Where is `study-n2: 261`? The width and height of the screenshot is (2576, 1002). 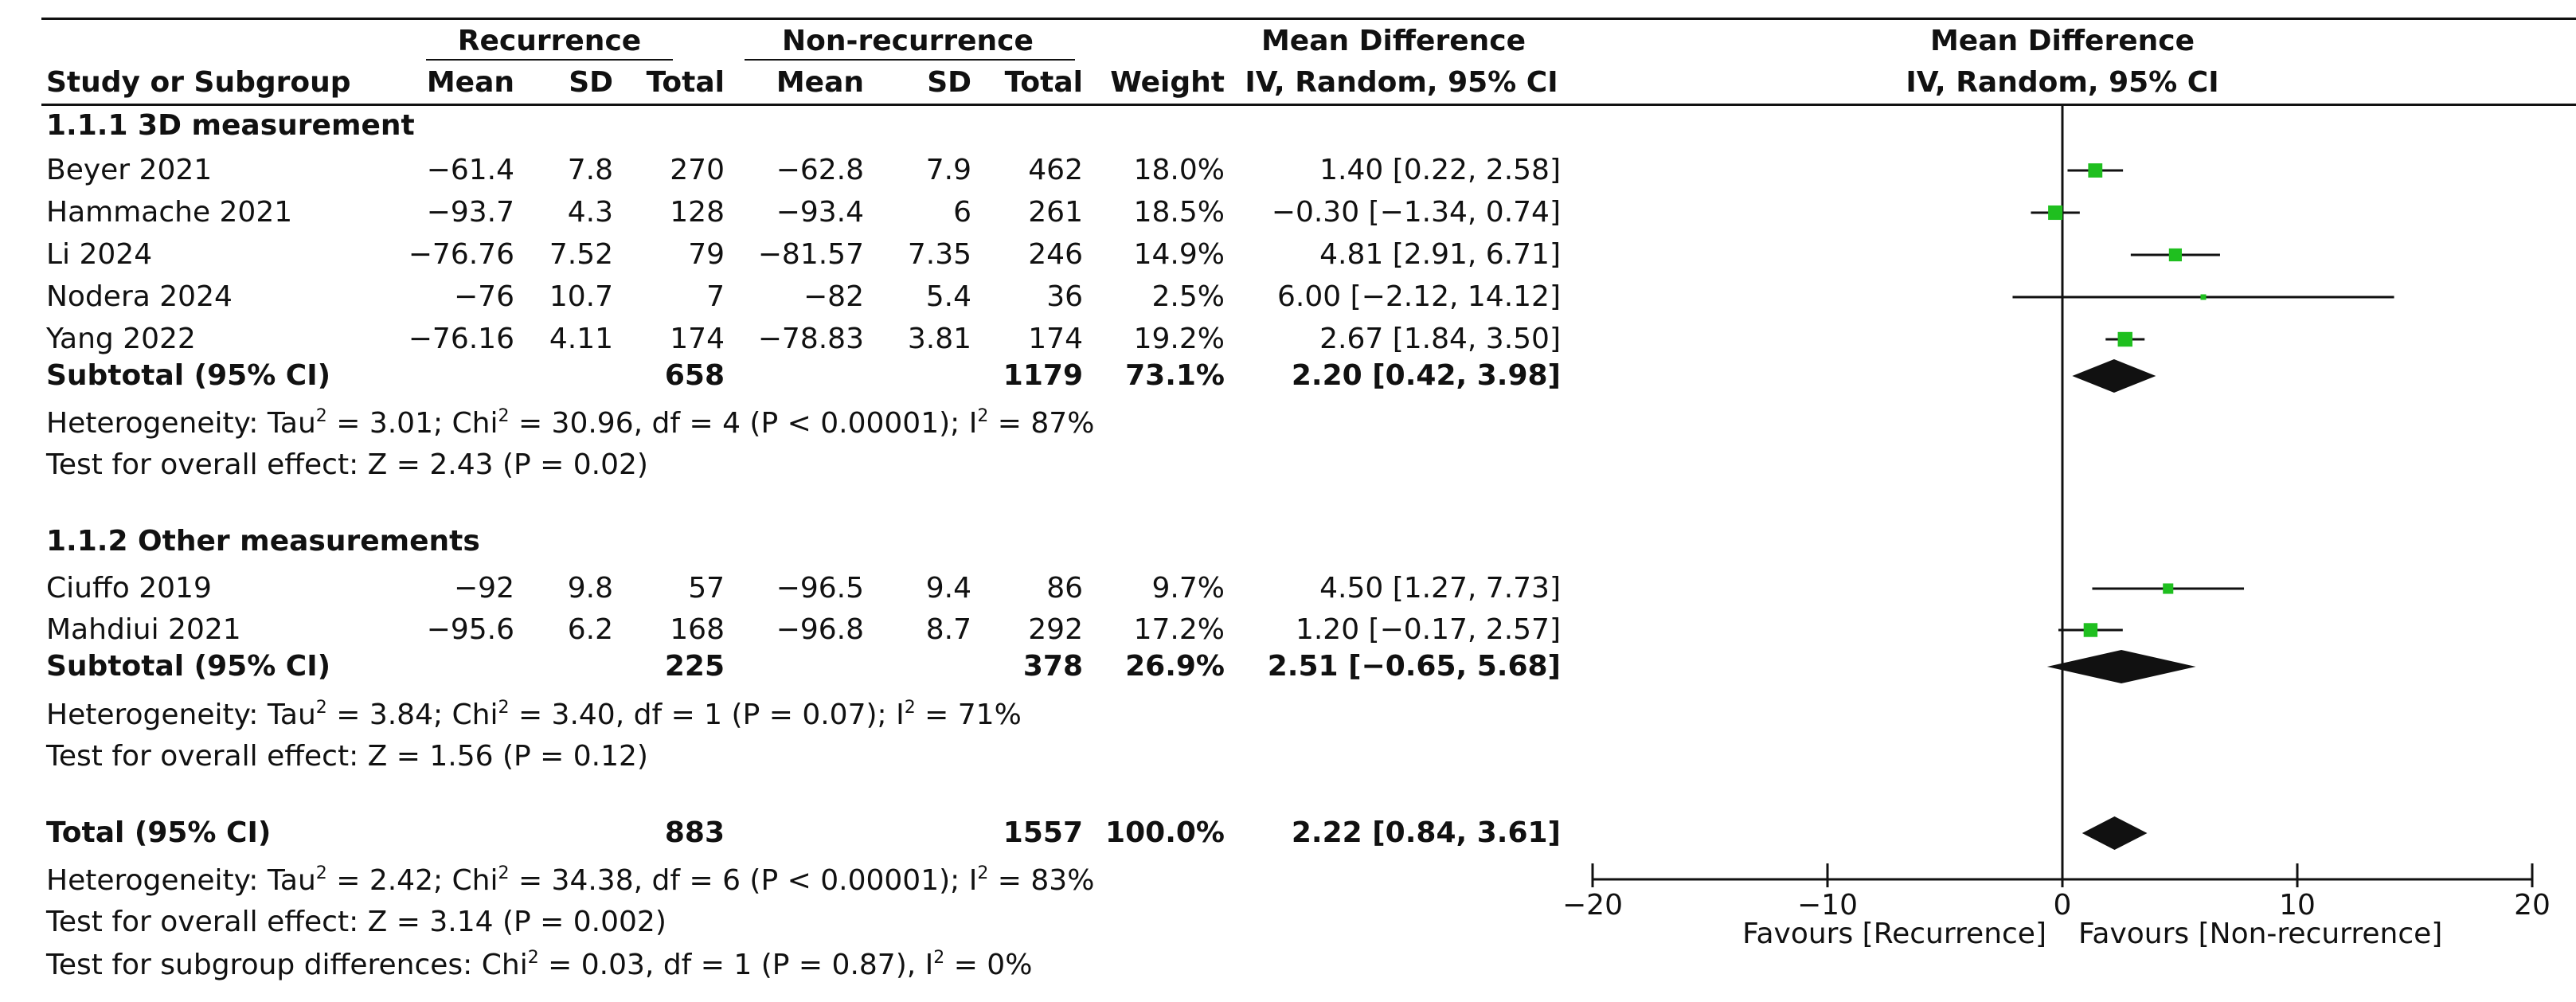 study-n2: 261 is located at coordinates (1055, 213).